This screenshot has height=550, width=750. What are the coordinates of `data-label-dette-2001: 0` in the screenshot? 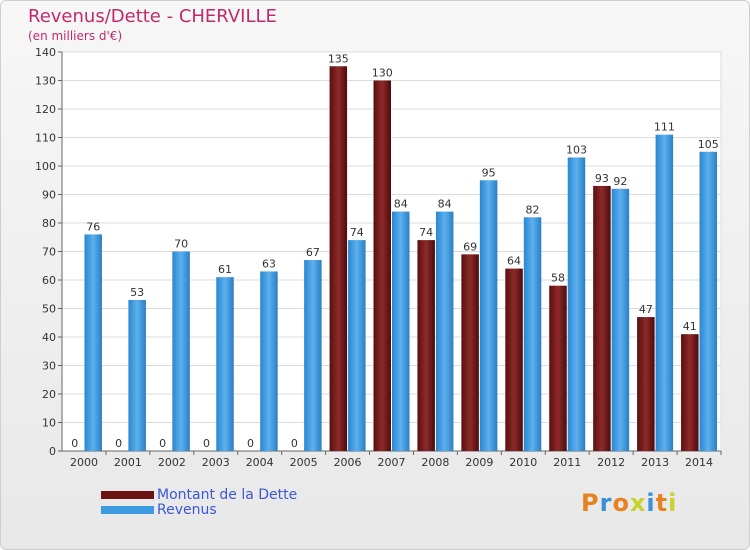 It's located at (118, 443).